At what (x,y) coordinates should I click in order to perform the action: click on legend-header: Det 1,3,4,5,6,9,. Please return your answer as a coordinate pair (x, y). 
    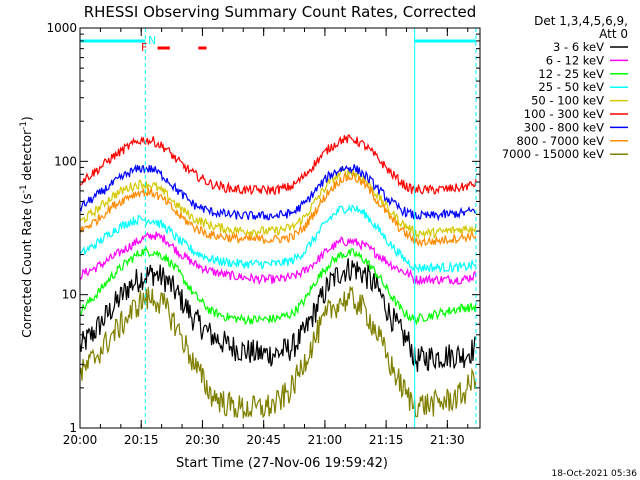
    Looking at the image, I should click on (581, 21).